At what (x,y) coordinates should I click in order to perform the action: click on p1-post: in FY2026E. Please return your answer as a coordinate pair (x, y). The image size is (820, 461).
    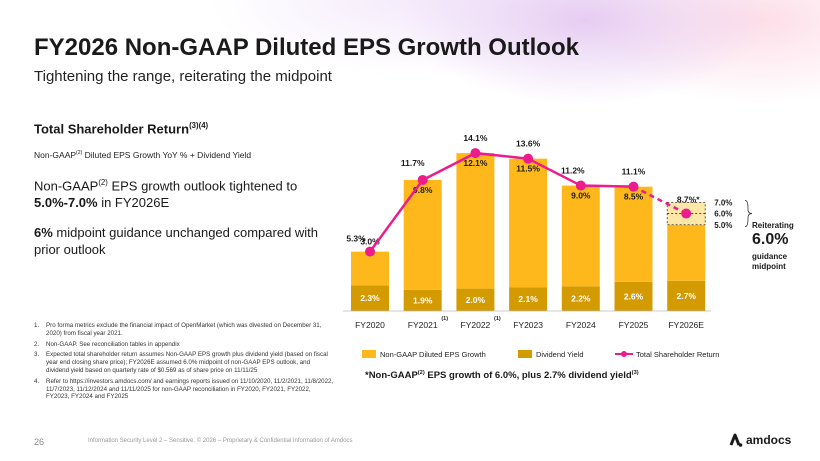
    Looking at the image, I should click on (133, 203).